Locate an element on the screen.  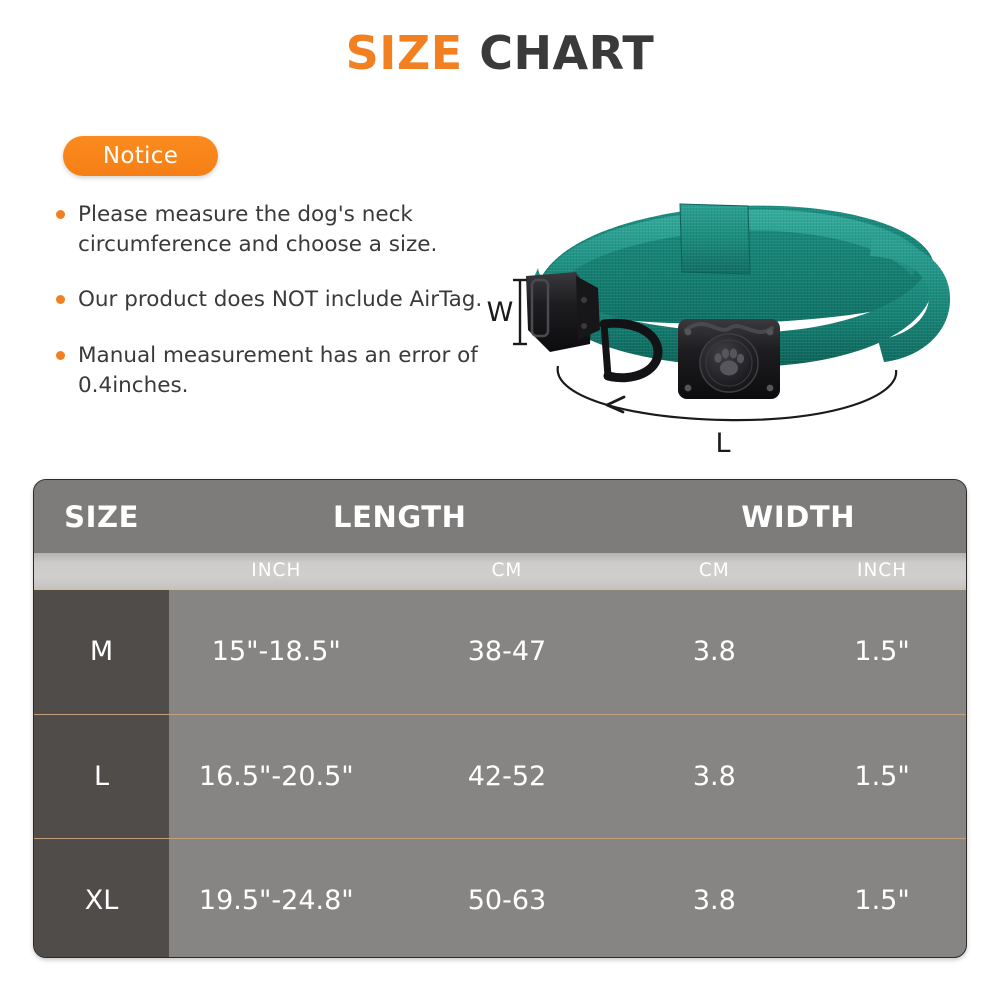
page-title-highlight: SIZE is located at coordinates (404, 53).